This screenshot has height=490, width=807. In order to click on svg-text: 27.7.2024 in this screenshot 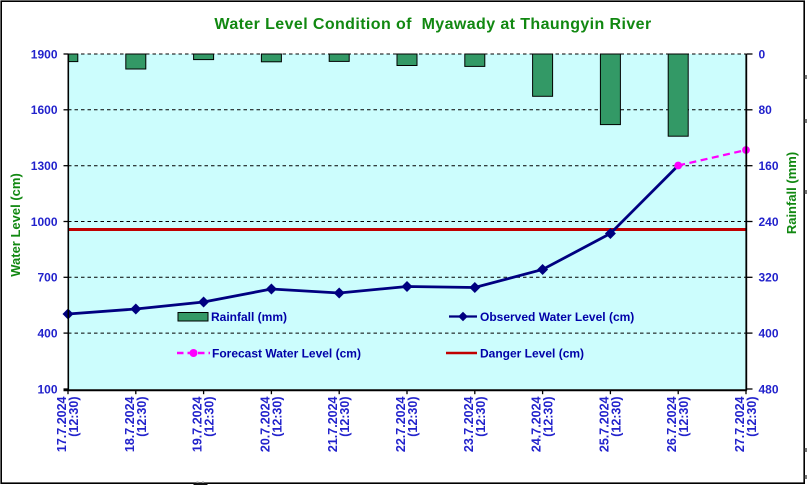, I will do `click(740, 424)`.